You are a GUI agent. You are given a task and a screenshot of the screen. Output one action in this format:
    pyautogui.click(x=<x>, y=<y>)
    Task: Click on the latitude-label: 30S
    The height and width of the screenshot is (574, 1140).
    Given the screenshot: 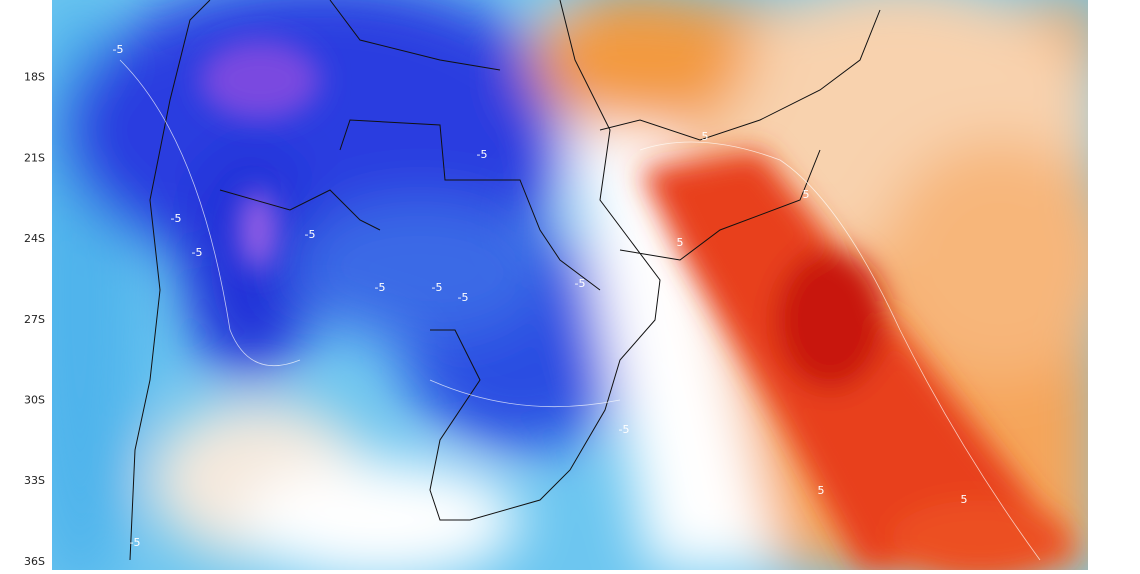 What is the action you would take?
    pyautogui.click(x=34, y=400)
    